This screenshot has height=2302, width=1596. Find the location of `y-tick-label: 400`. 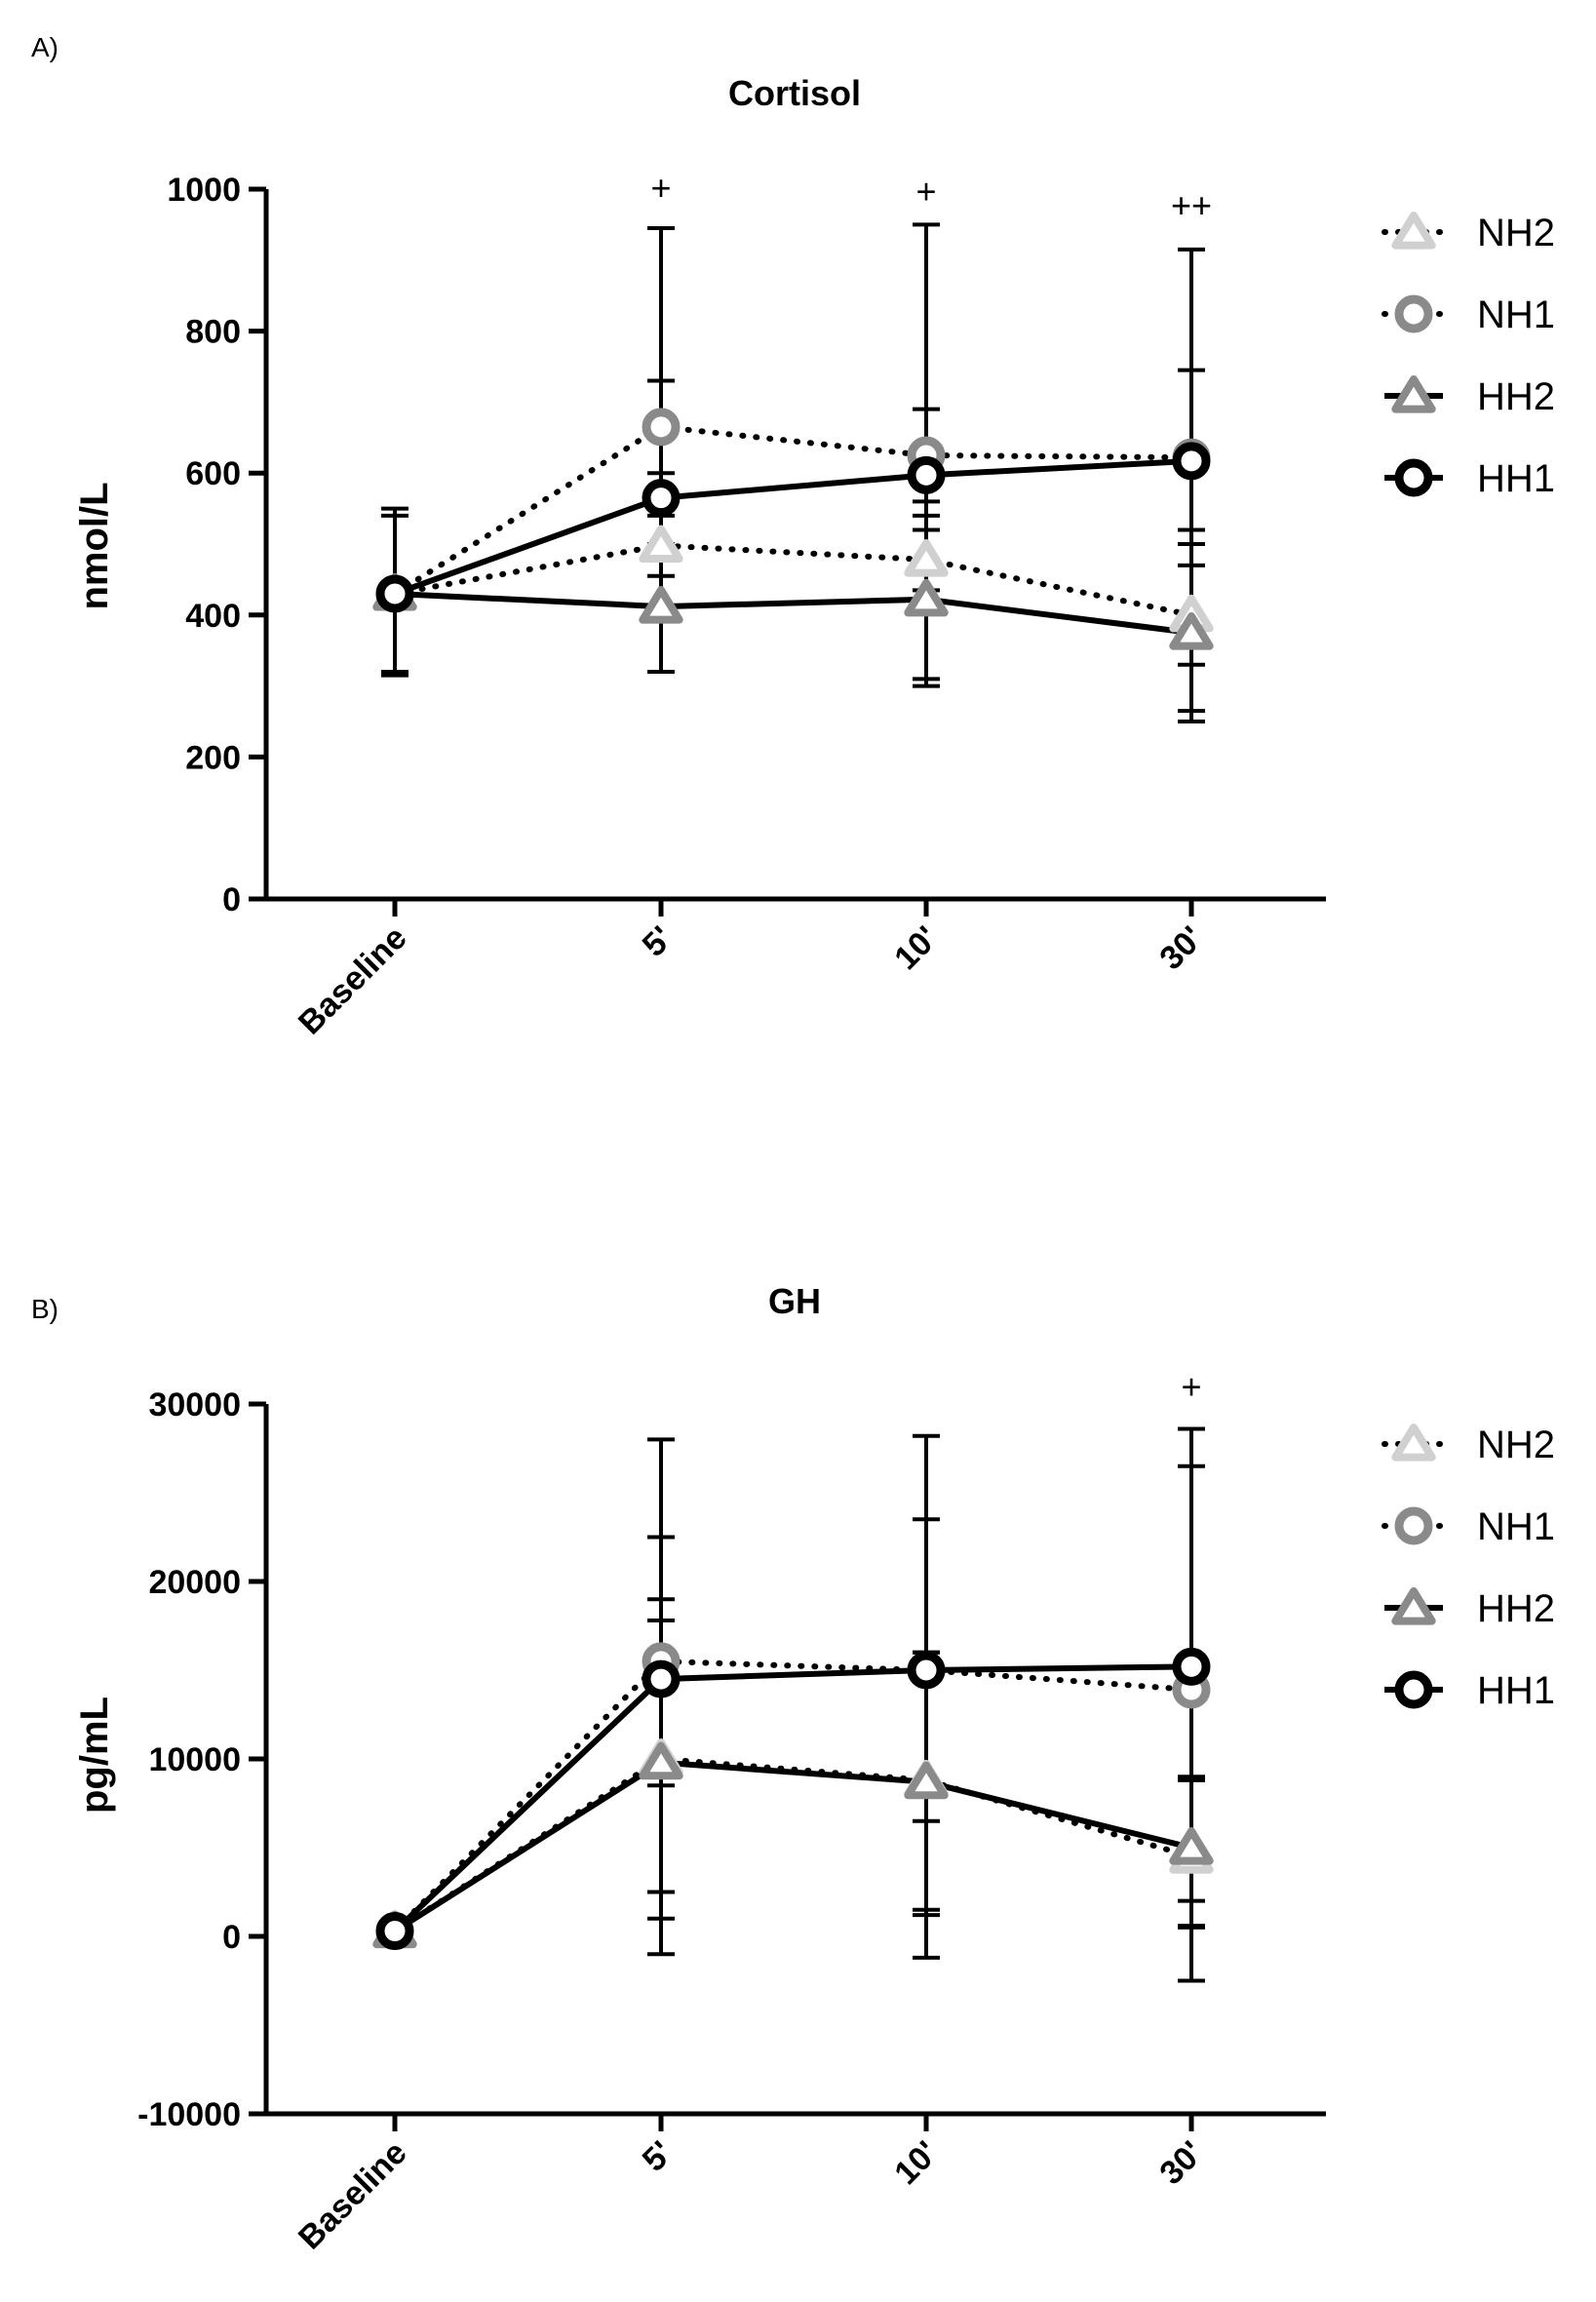

y-tick-label: 400 is located at coordinates (213, 617).